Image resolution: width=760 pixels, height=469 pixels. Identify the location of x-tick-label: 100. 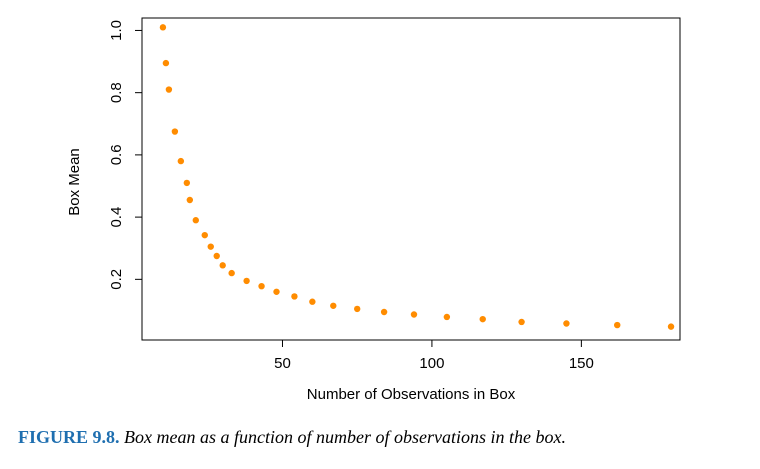
(431, 363).